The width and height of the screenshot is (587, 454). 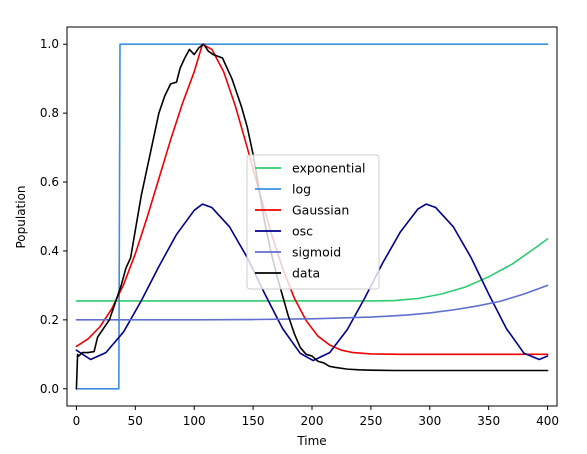 I want to click on x-tick-label: 0, so click(x=77, y=421).